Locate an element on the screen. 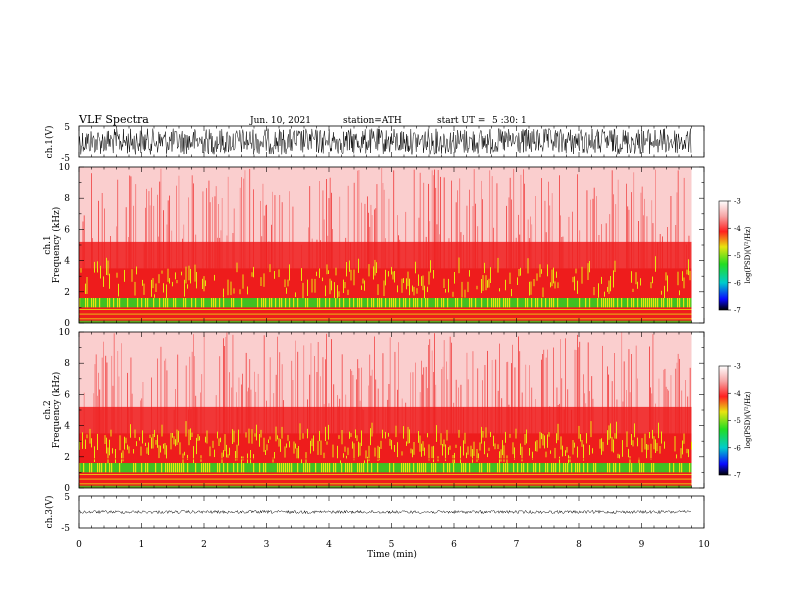 Image resolution: width=792 pixels, height=612 pixels. figure-title: VLF Spectra is located at coordinates (113, 119).